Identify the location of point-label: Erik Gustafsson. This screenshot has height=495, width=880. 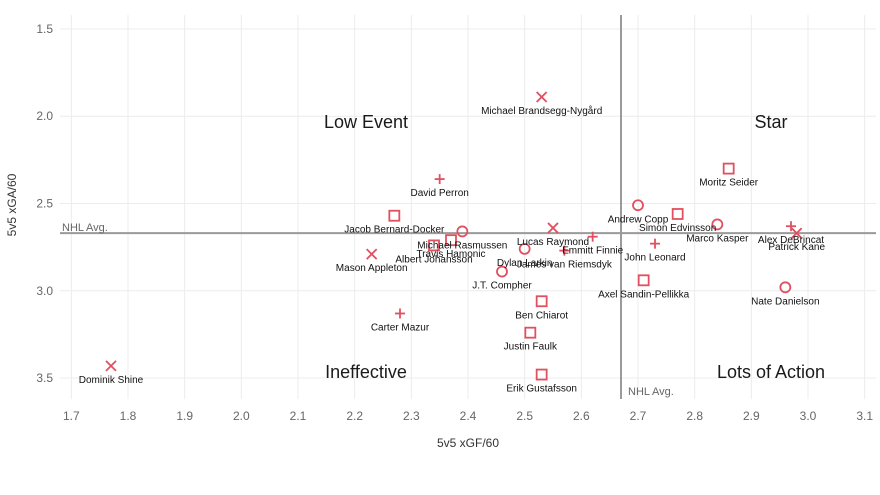
(541, 389).